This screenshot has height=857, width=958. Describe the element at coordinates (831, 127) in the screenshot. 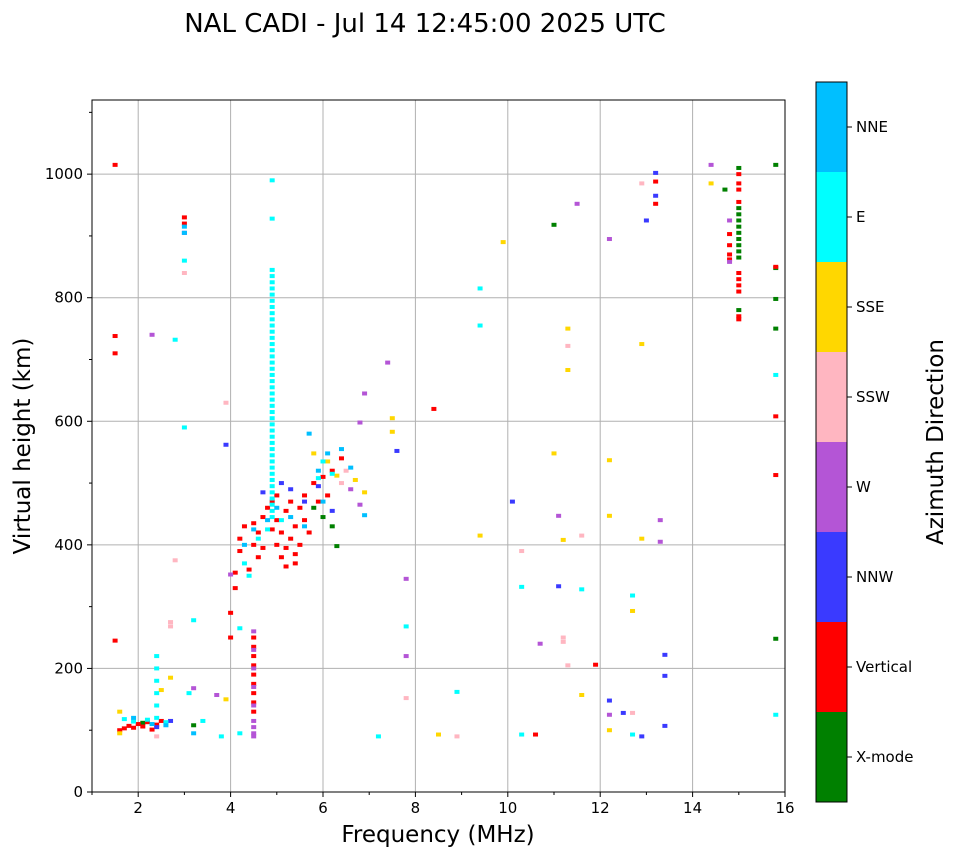

I see `colorbar-segment-nne` at that location.